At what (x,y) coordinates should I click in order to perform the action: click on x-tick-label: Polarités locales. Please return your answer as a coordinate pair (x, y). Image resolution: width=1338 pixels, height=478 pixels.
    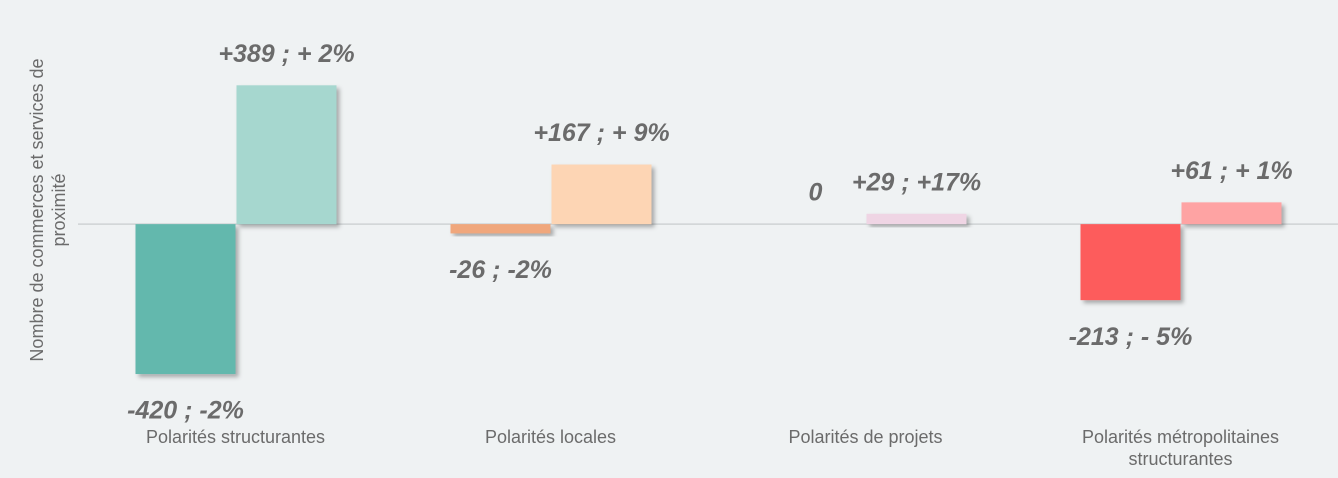
    Looking at the image, I should click on (550, 437).